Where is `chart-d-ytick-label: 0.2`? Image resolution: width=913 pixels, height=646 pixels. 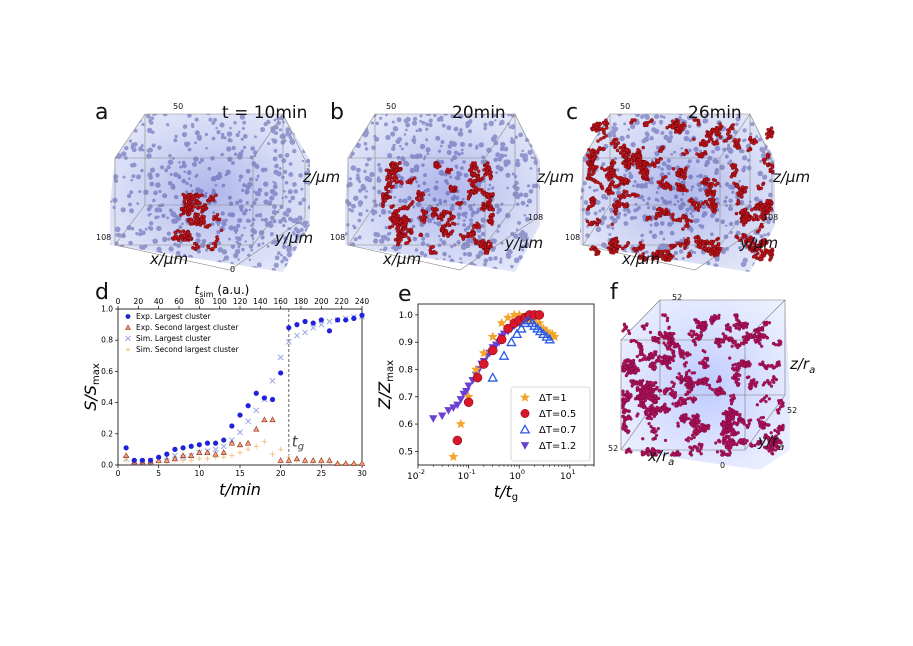
chart-d-ytick-label: 0.2 is located at coordinates (107, 433).